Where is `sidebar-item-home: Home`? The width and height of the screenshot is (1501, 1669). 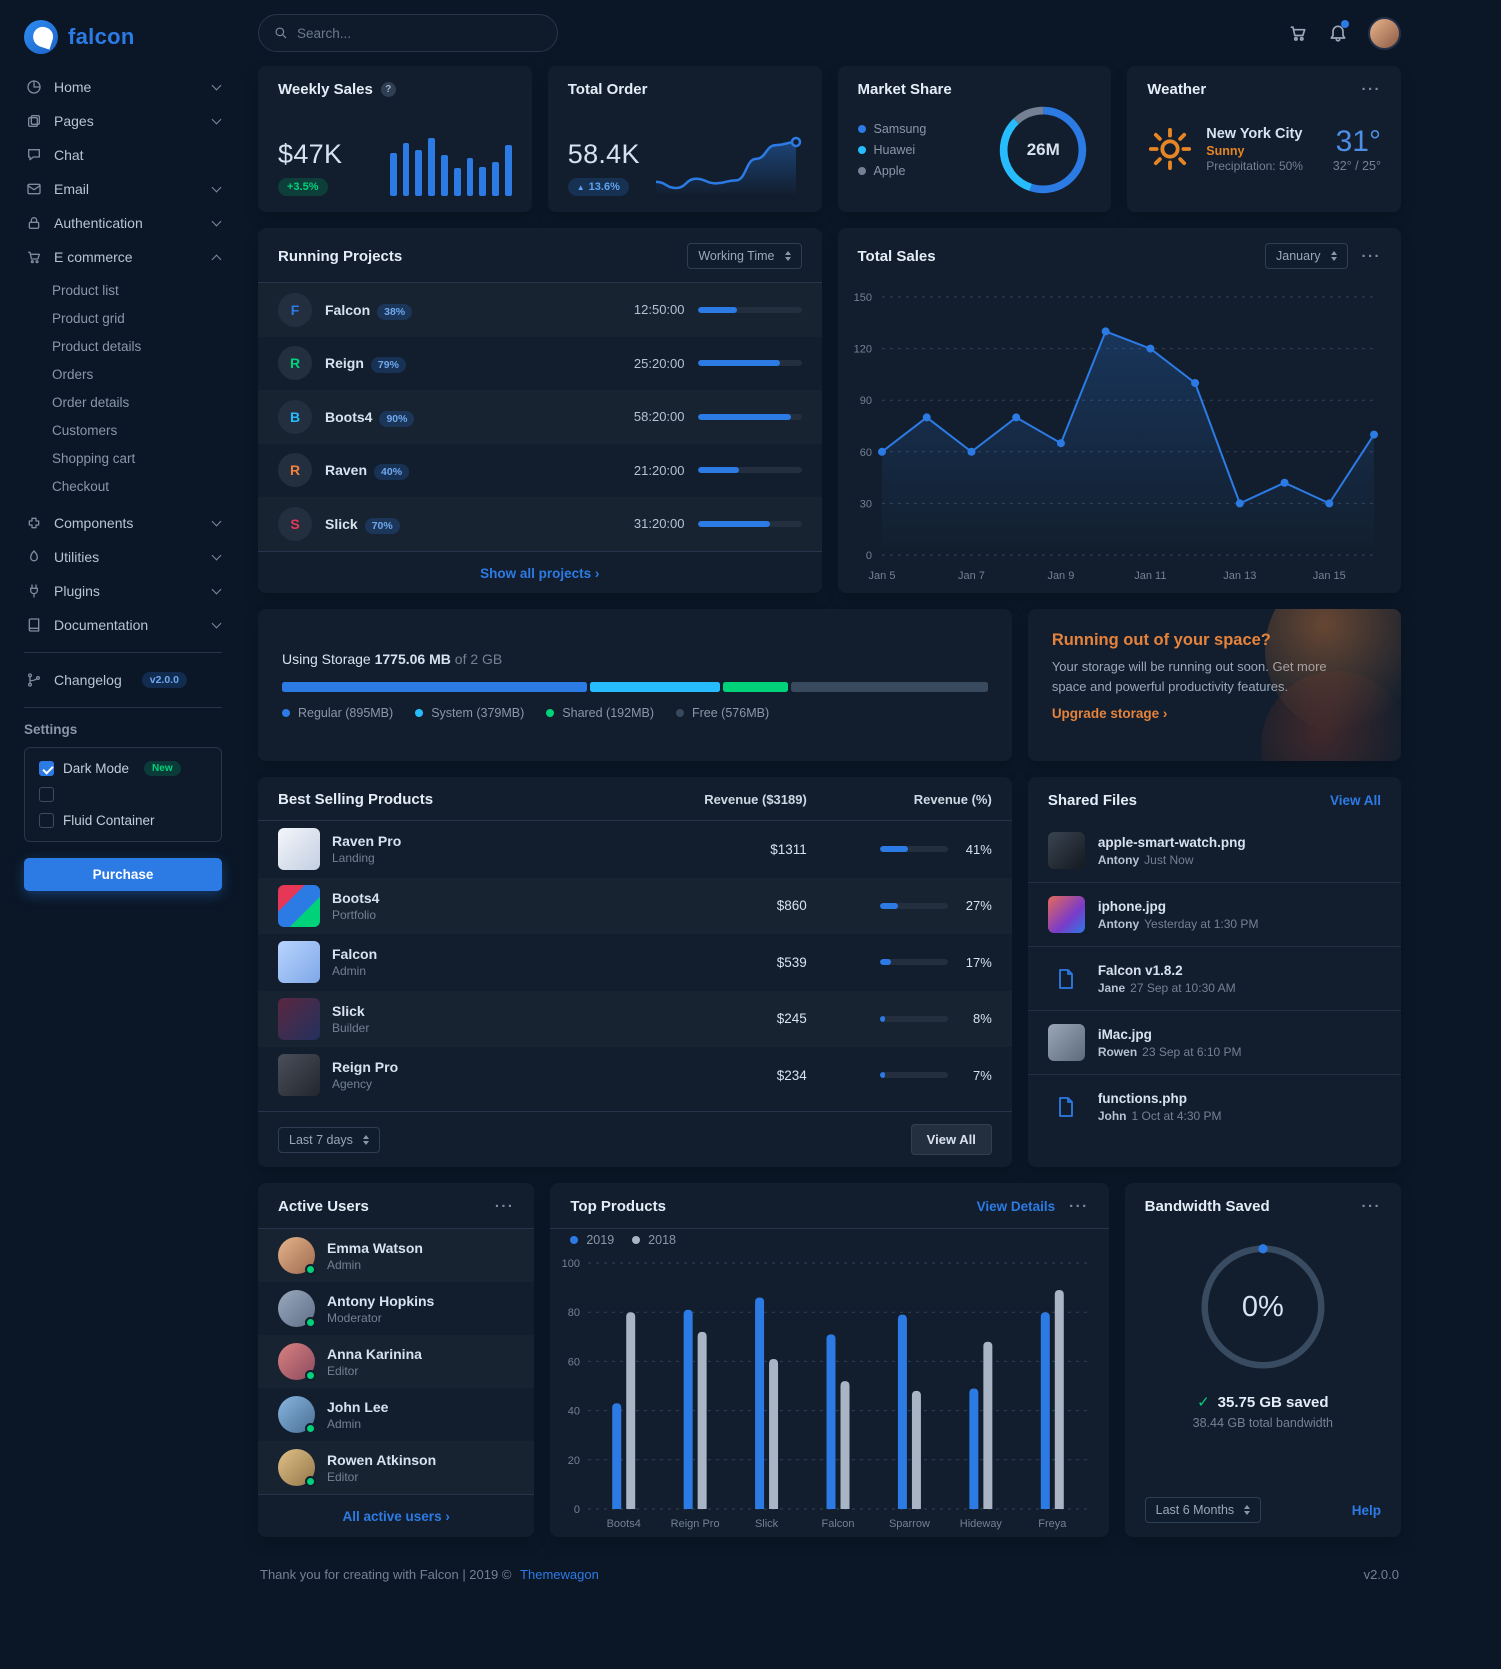
sidebar-item-home: Home is located at coordinates (123, 87).